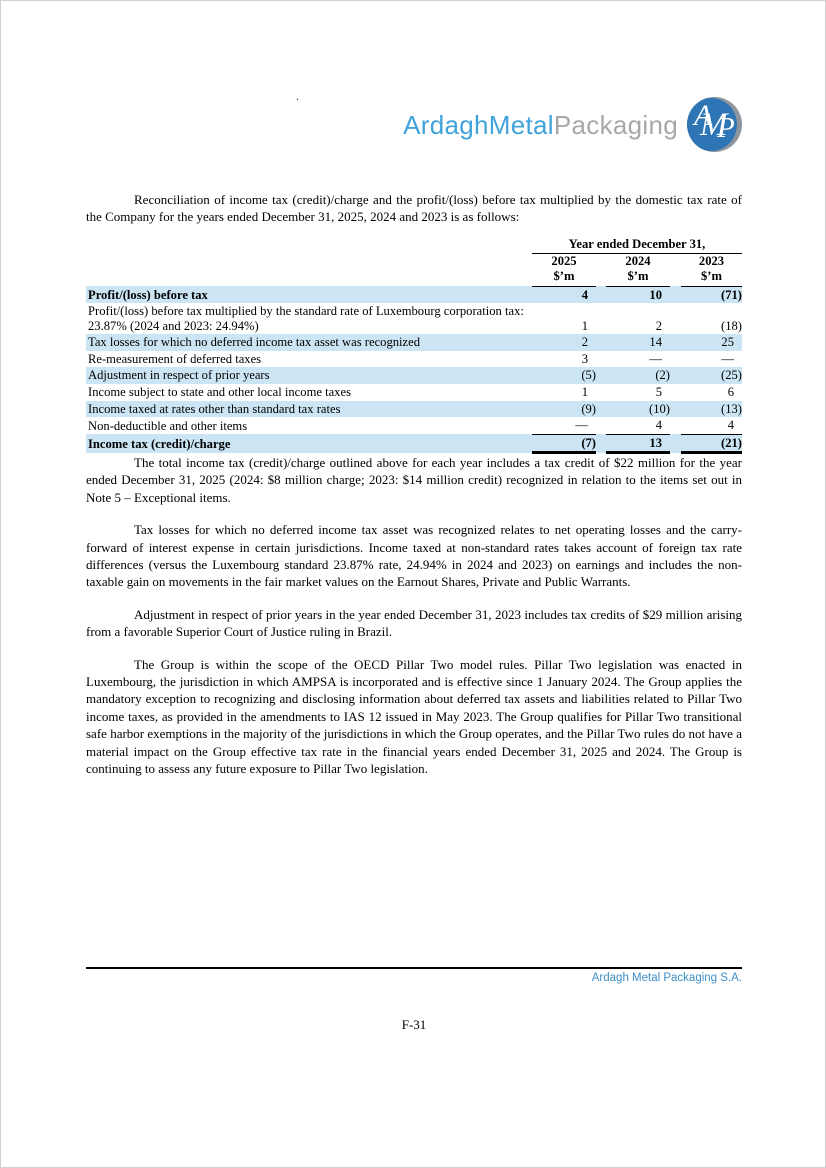  I want to click on value-2025: (5), so click(588, 375).